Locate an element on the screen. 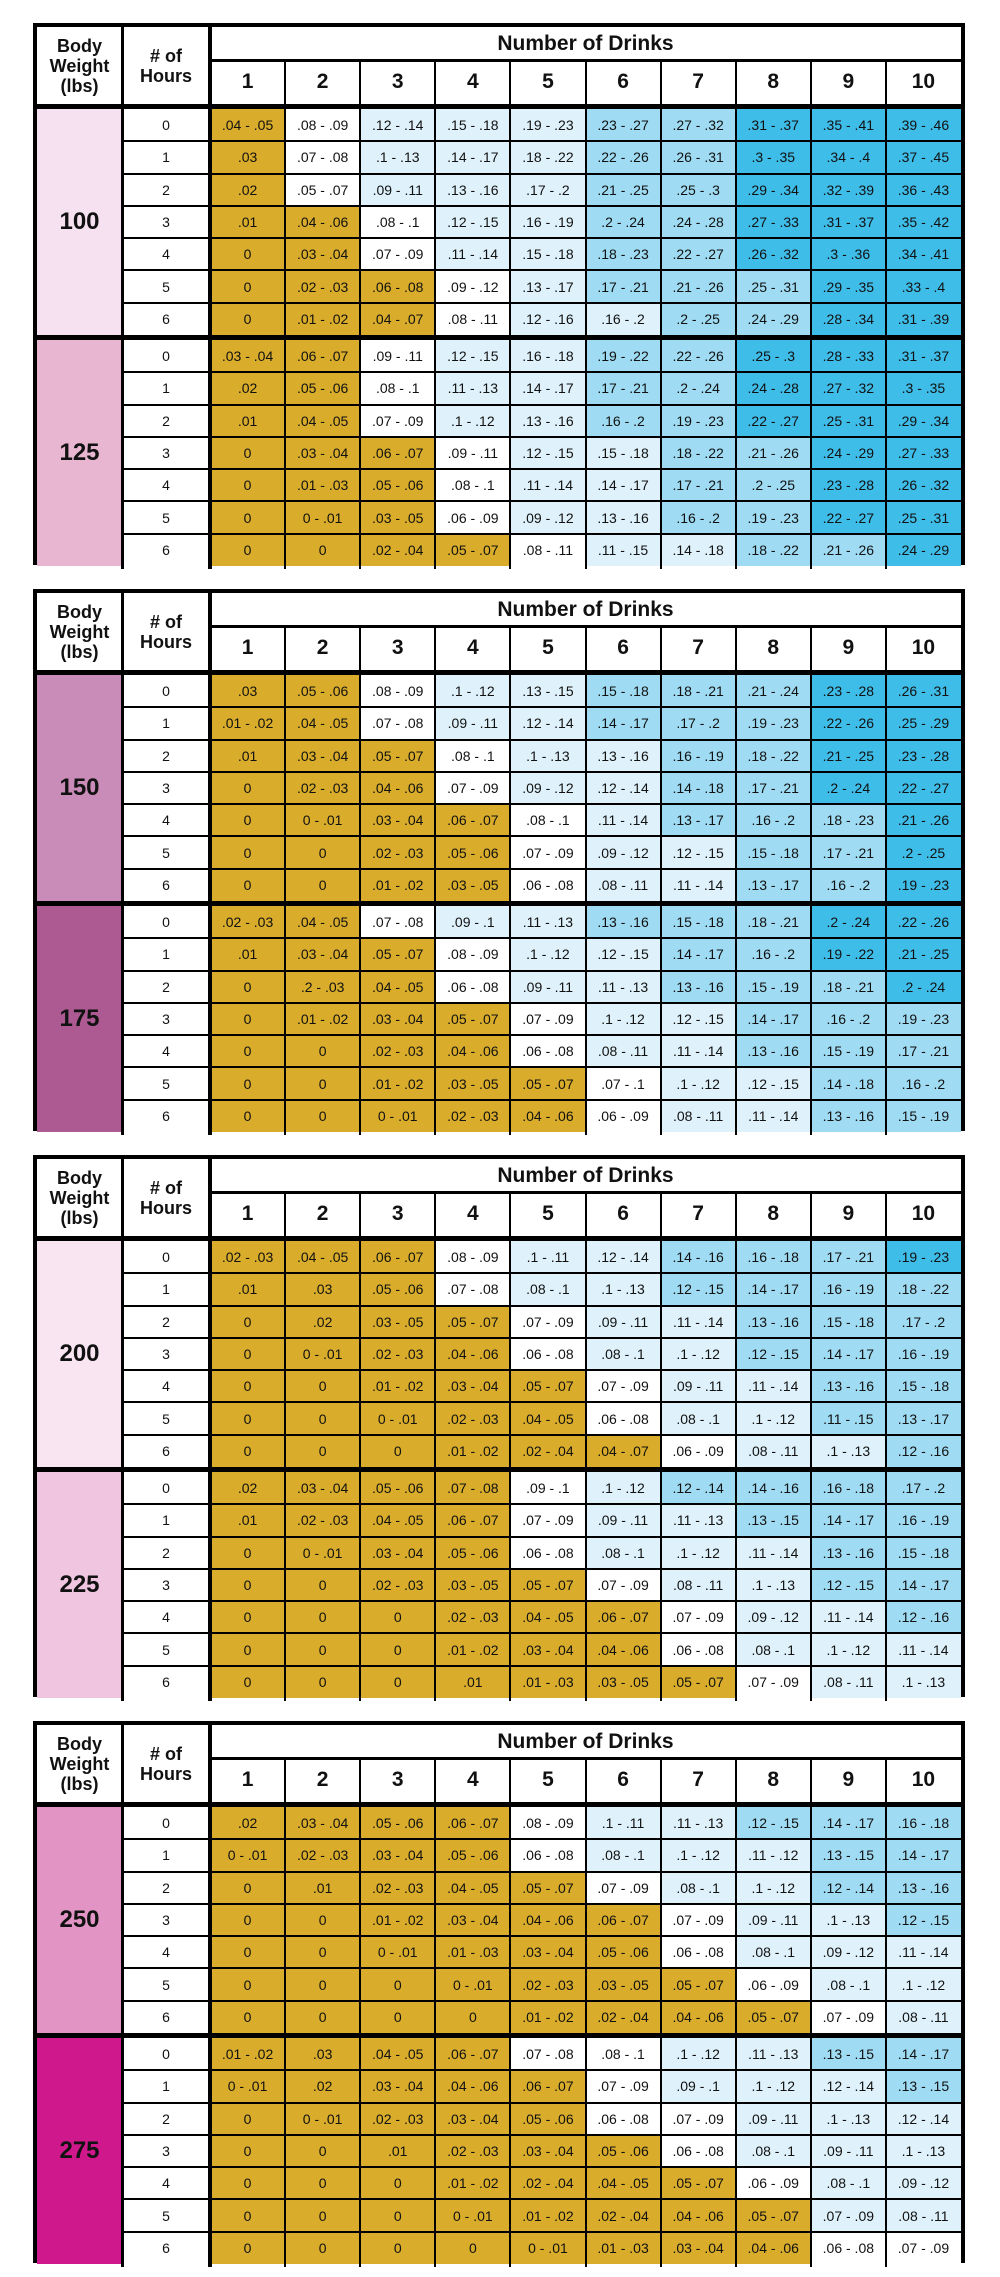  hours-value: 5 is located at coordinates (166, 1083).